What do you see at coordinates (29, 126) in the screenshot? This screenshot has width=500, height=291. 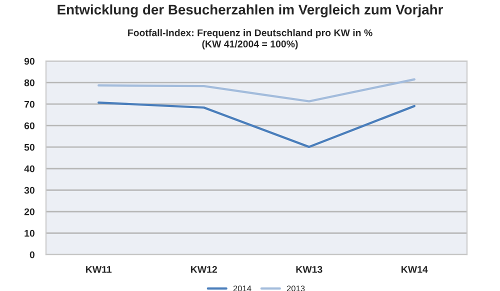 I see `y-tick-label: 60` at bounding box center [29, 126].